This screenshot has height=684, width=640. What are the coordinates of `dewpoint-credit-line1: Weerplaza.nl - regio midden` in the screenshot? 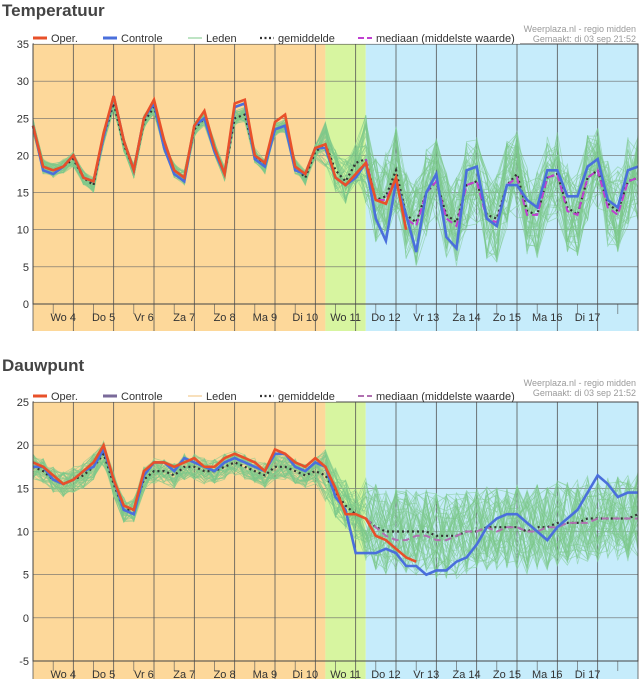 It's located at (580, 383).